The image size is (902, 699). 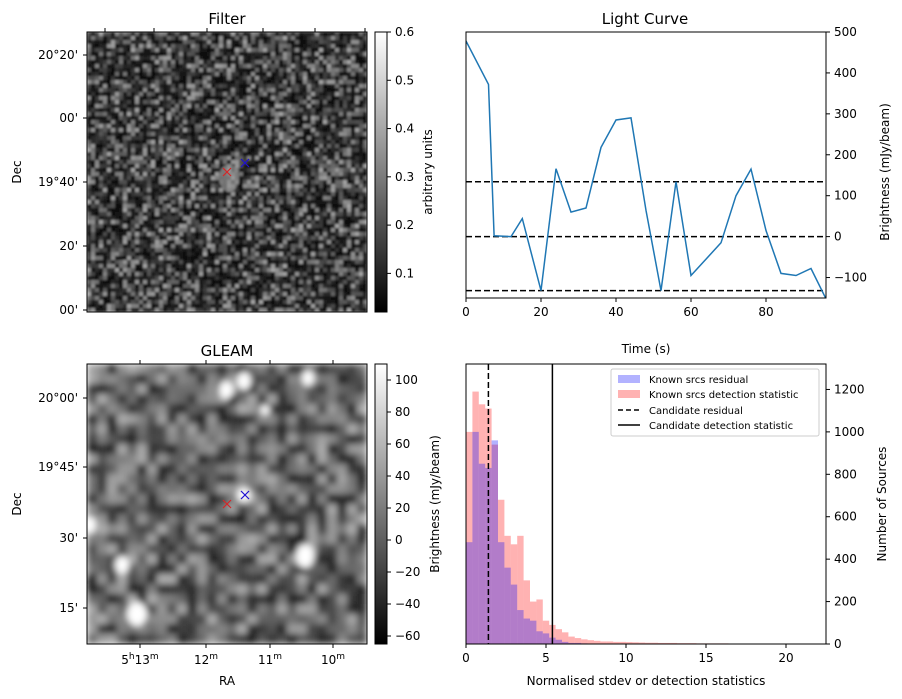 I want to click on filter-markers, so click(x=236, y=167).